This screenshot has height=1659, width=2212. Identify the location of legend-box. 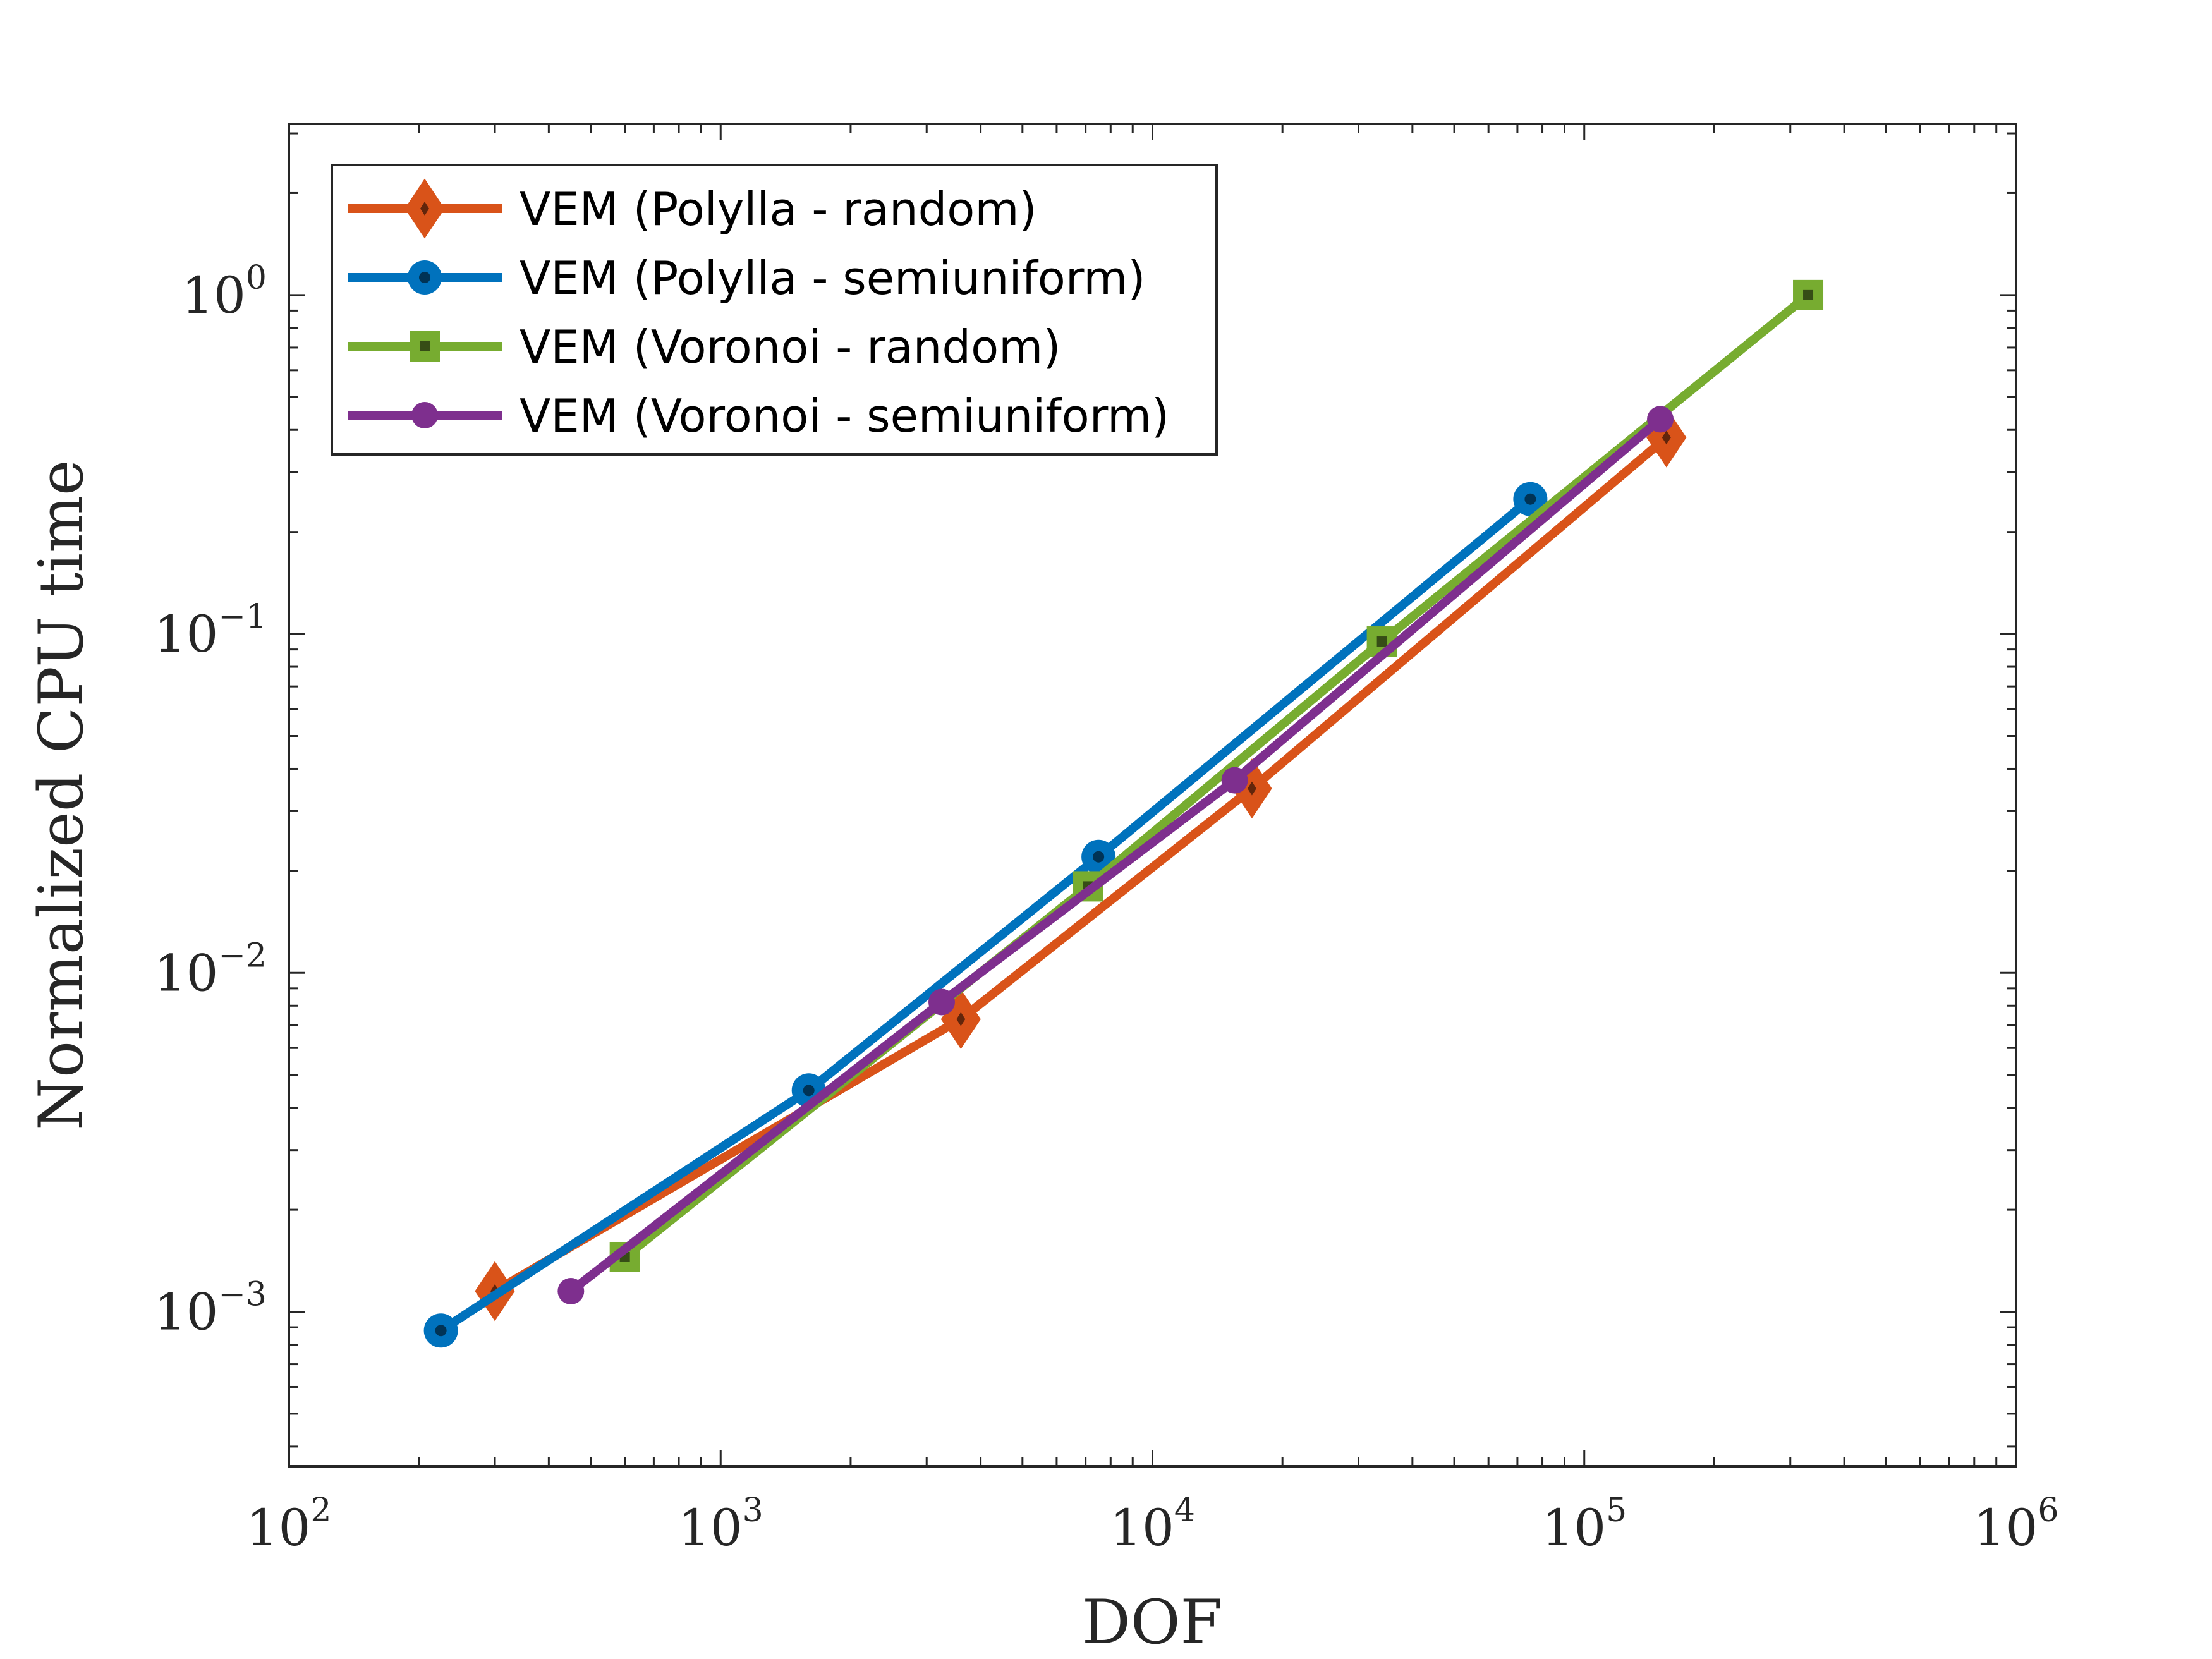
(774, 310).